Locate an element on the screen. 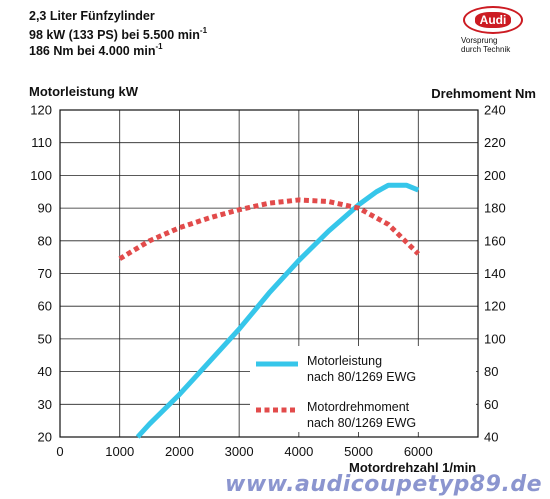  y-left-tick-label: 120 is located at coordinates (41, 110).